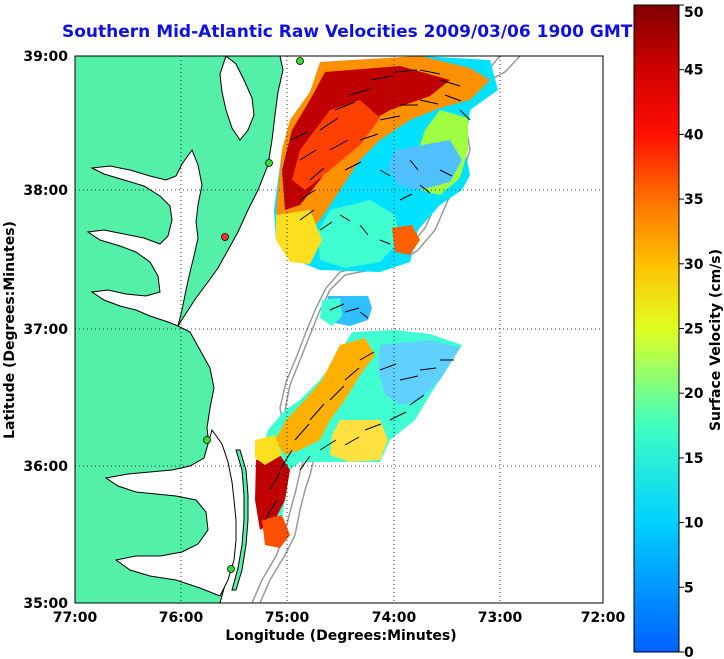 This screenshot has height=659, width=724. Describe the element at coordinates (144, 237) in the screenshot. I see `chesapeake-bay` at that location.